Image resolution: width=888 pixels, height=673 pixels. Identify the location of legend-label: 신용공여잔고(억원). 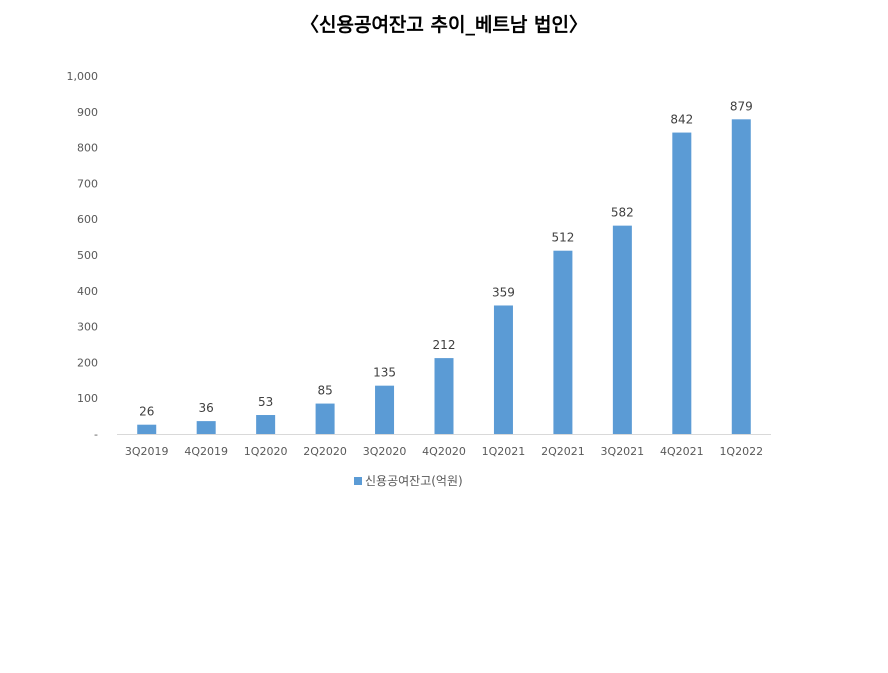
(414, 481).